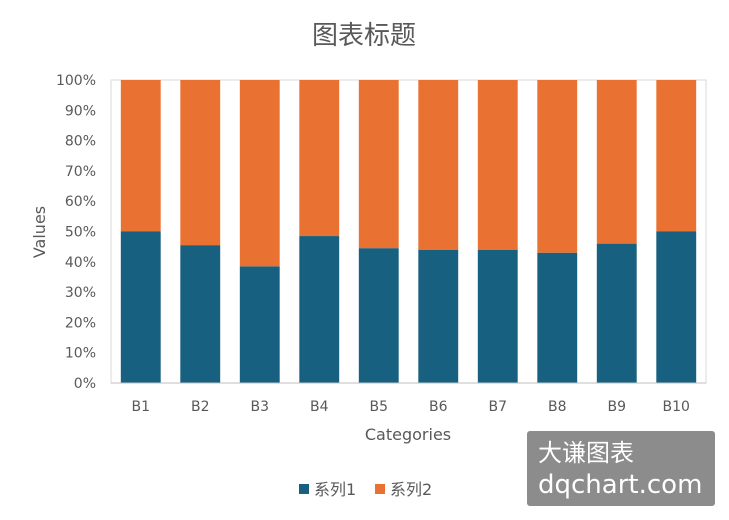 Image resolution: width=729 pixels, height=520 pixels. Describe the element at coordinates (259, 173) in the screenshot. I see `bar-series-2-b3` at that location.